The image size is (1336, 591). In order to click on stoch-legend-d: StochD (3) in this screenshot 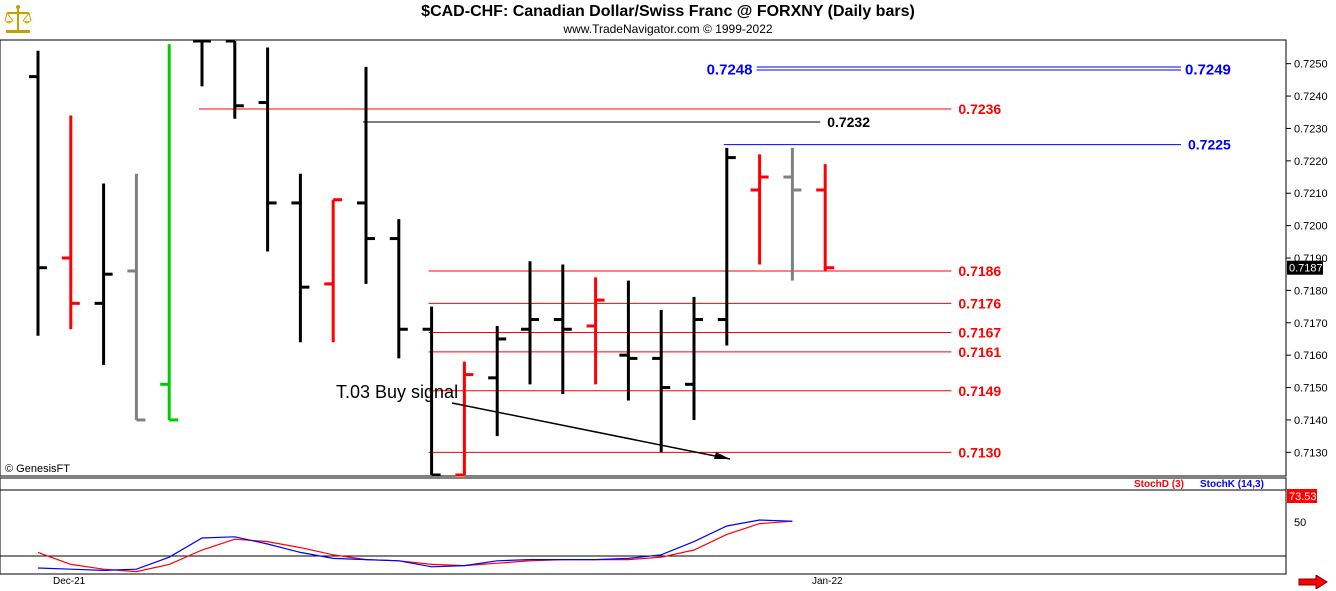, I will do `click(1159, 484)`.